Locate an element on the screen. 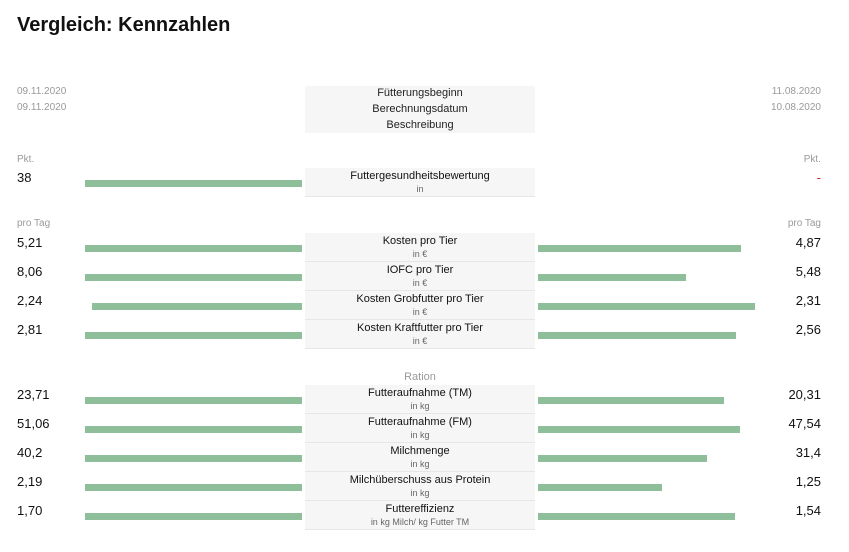  metric-name: IOFC pro Tier is located at coordinates (420, 270).